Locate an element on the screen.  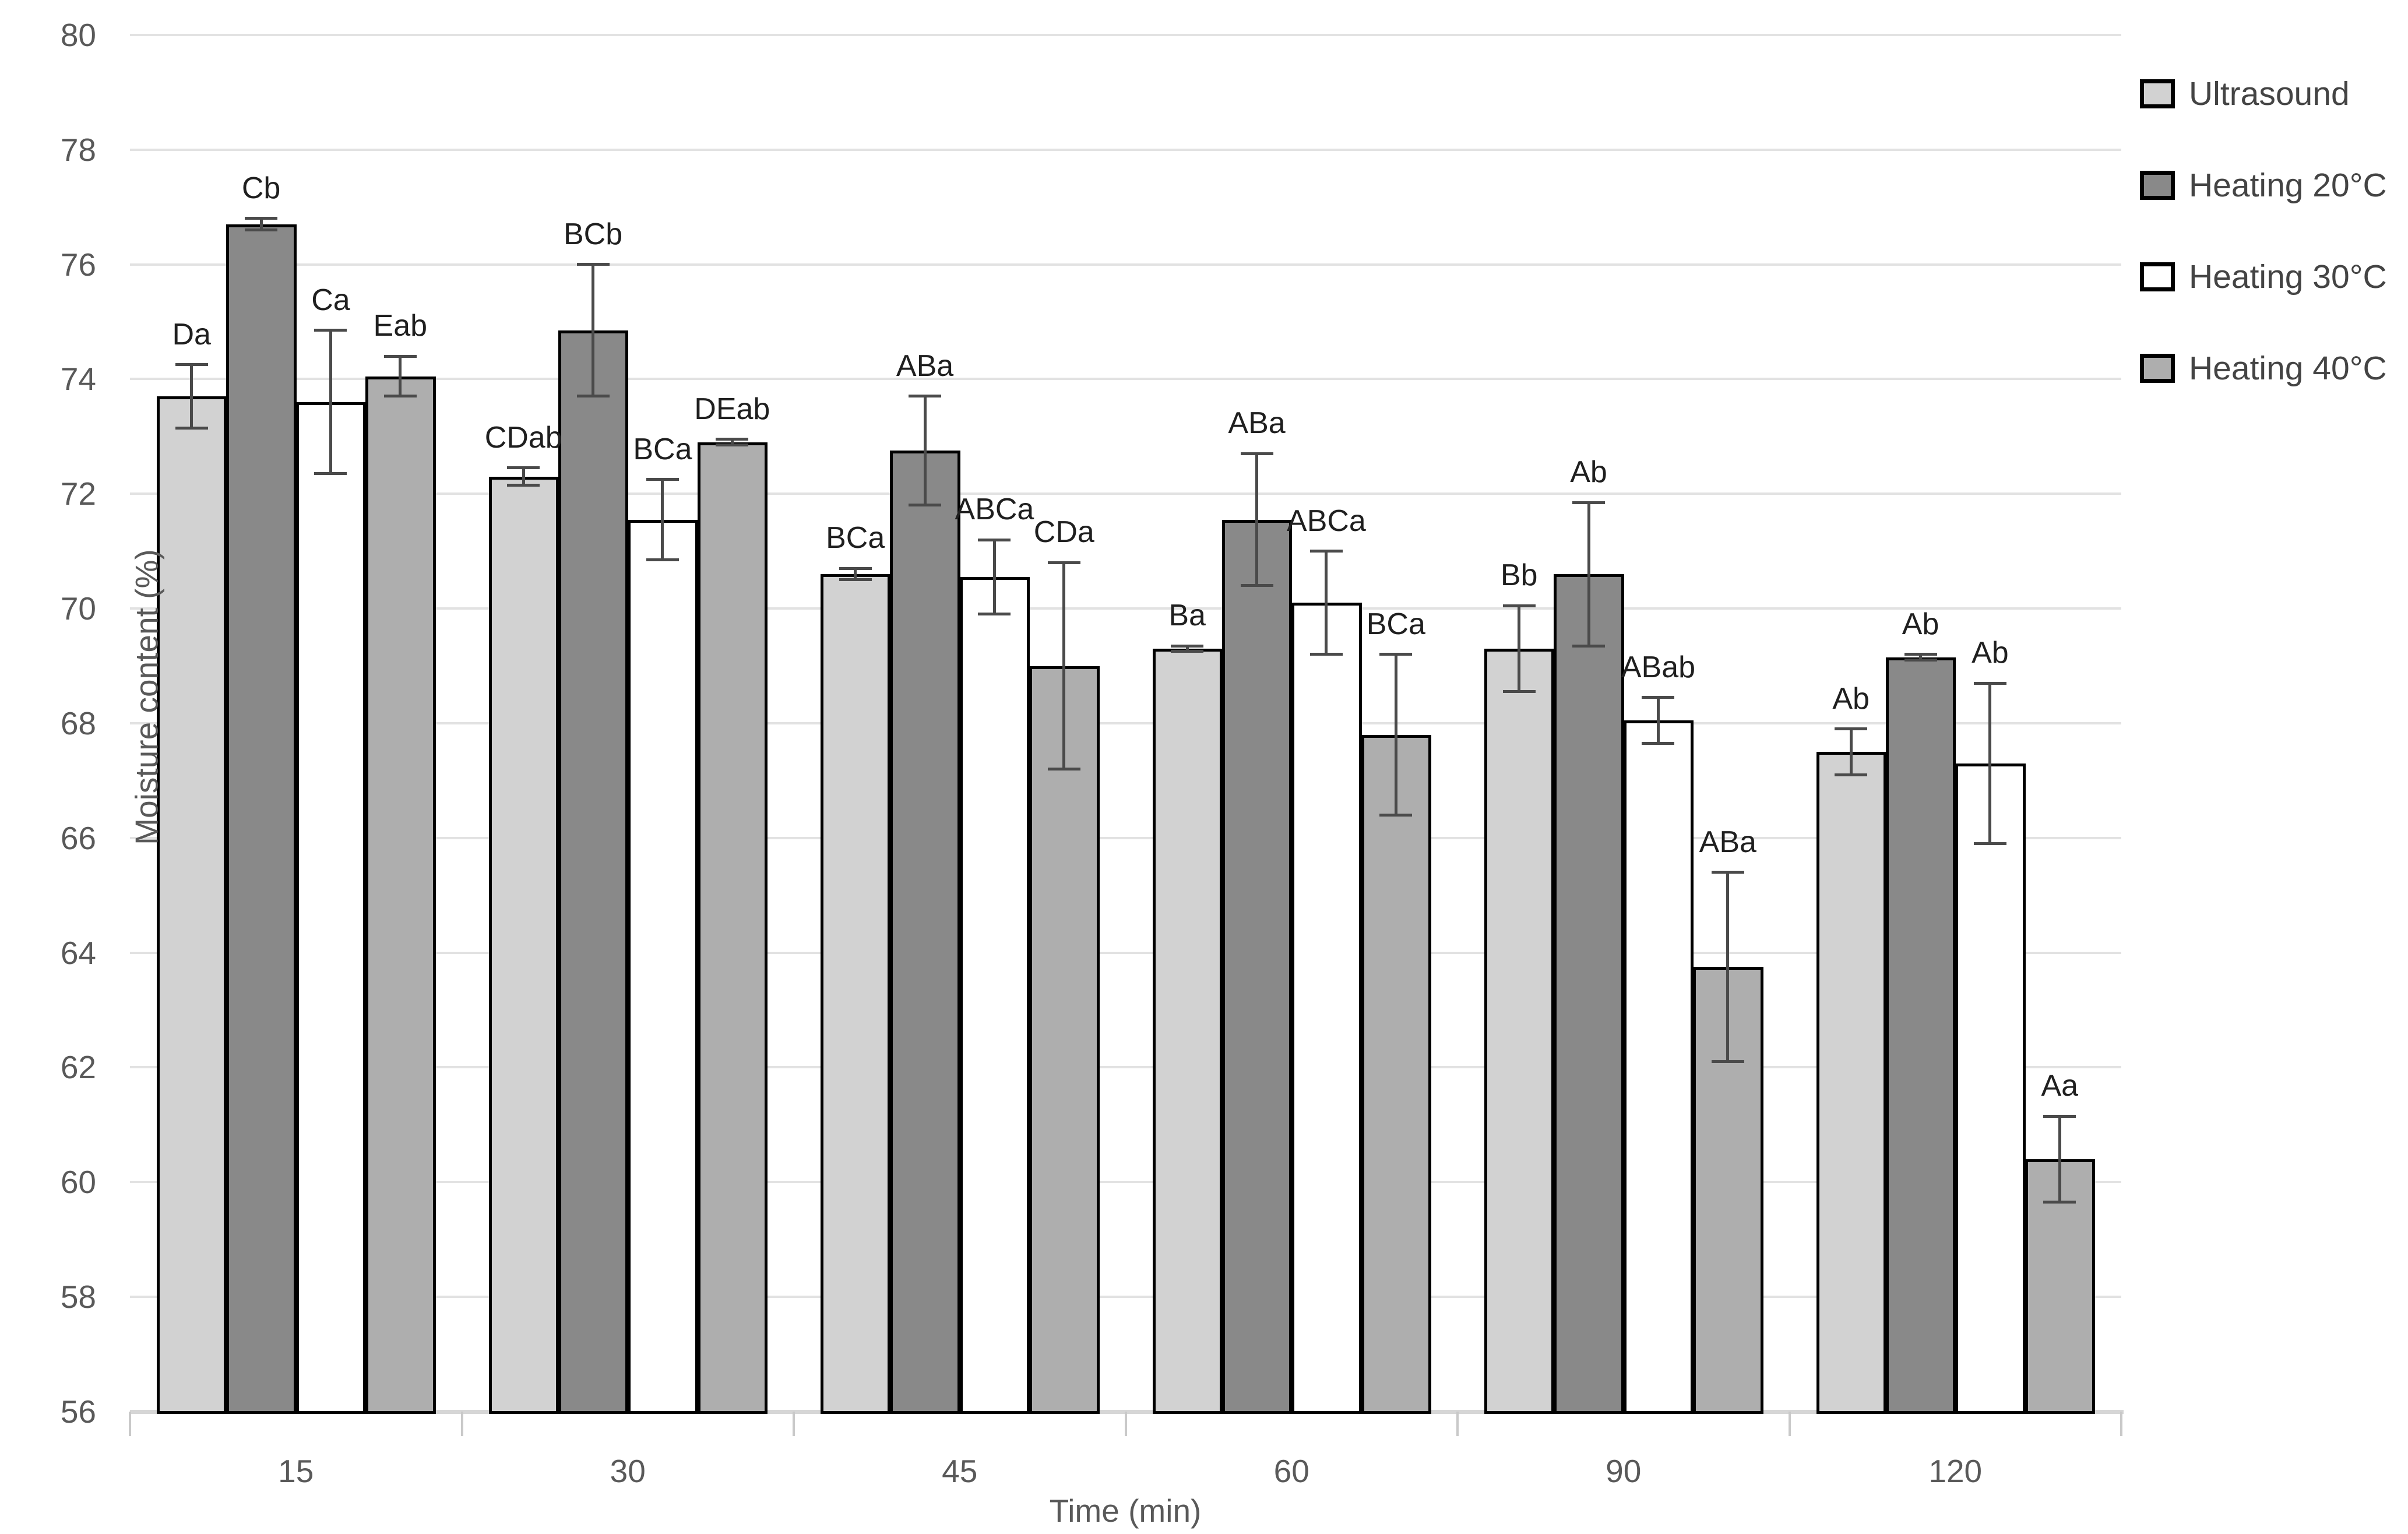
x-tick-label: 45 is located at coordinates (960, 1471).